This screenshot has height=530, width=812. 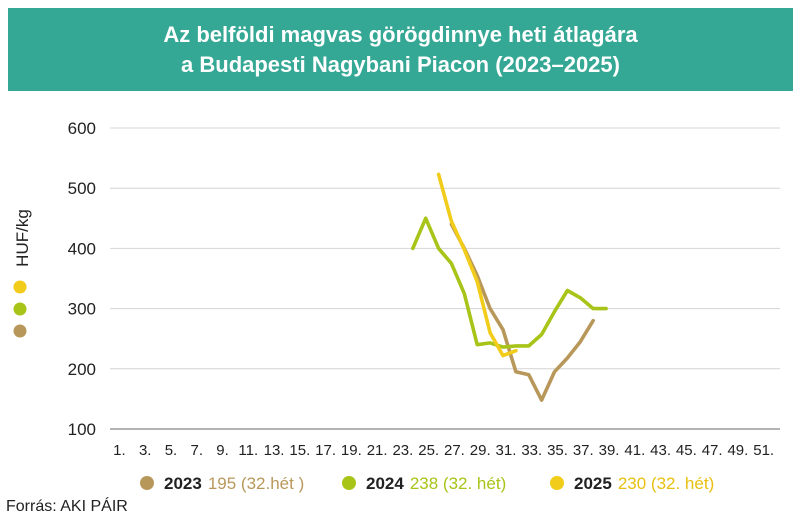 What do you see at coordinates (712, 450) in the screenshot?
I see `x-tick-label-47: 47.` at bounding box center [712, 450].